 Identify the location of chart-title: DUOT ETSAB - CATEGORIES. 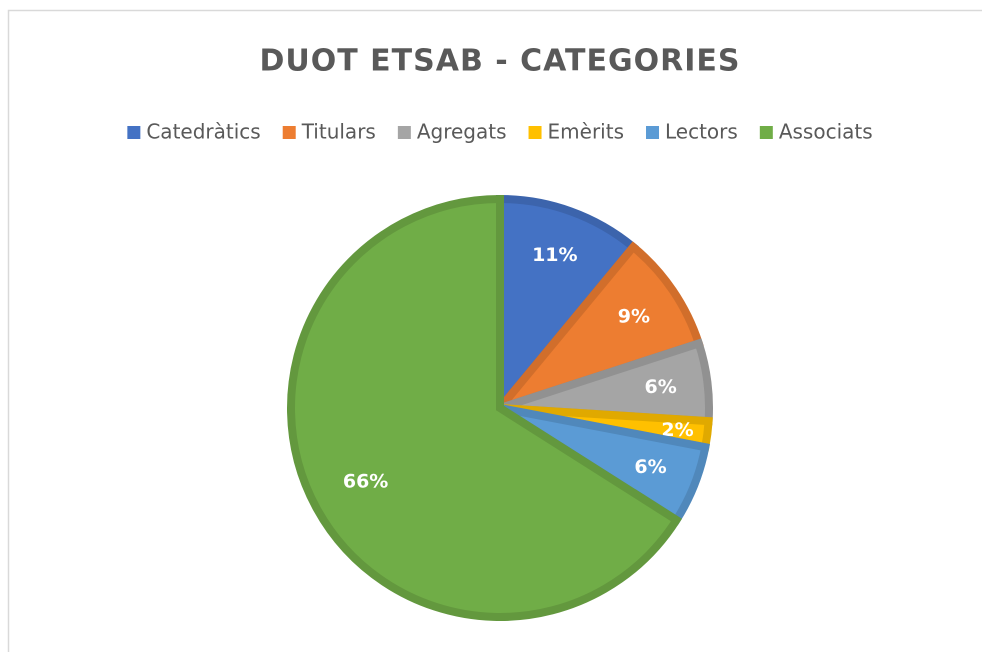
(499, 61).